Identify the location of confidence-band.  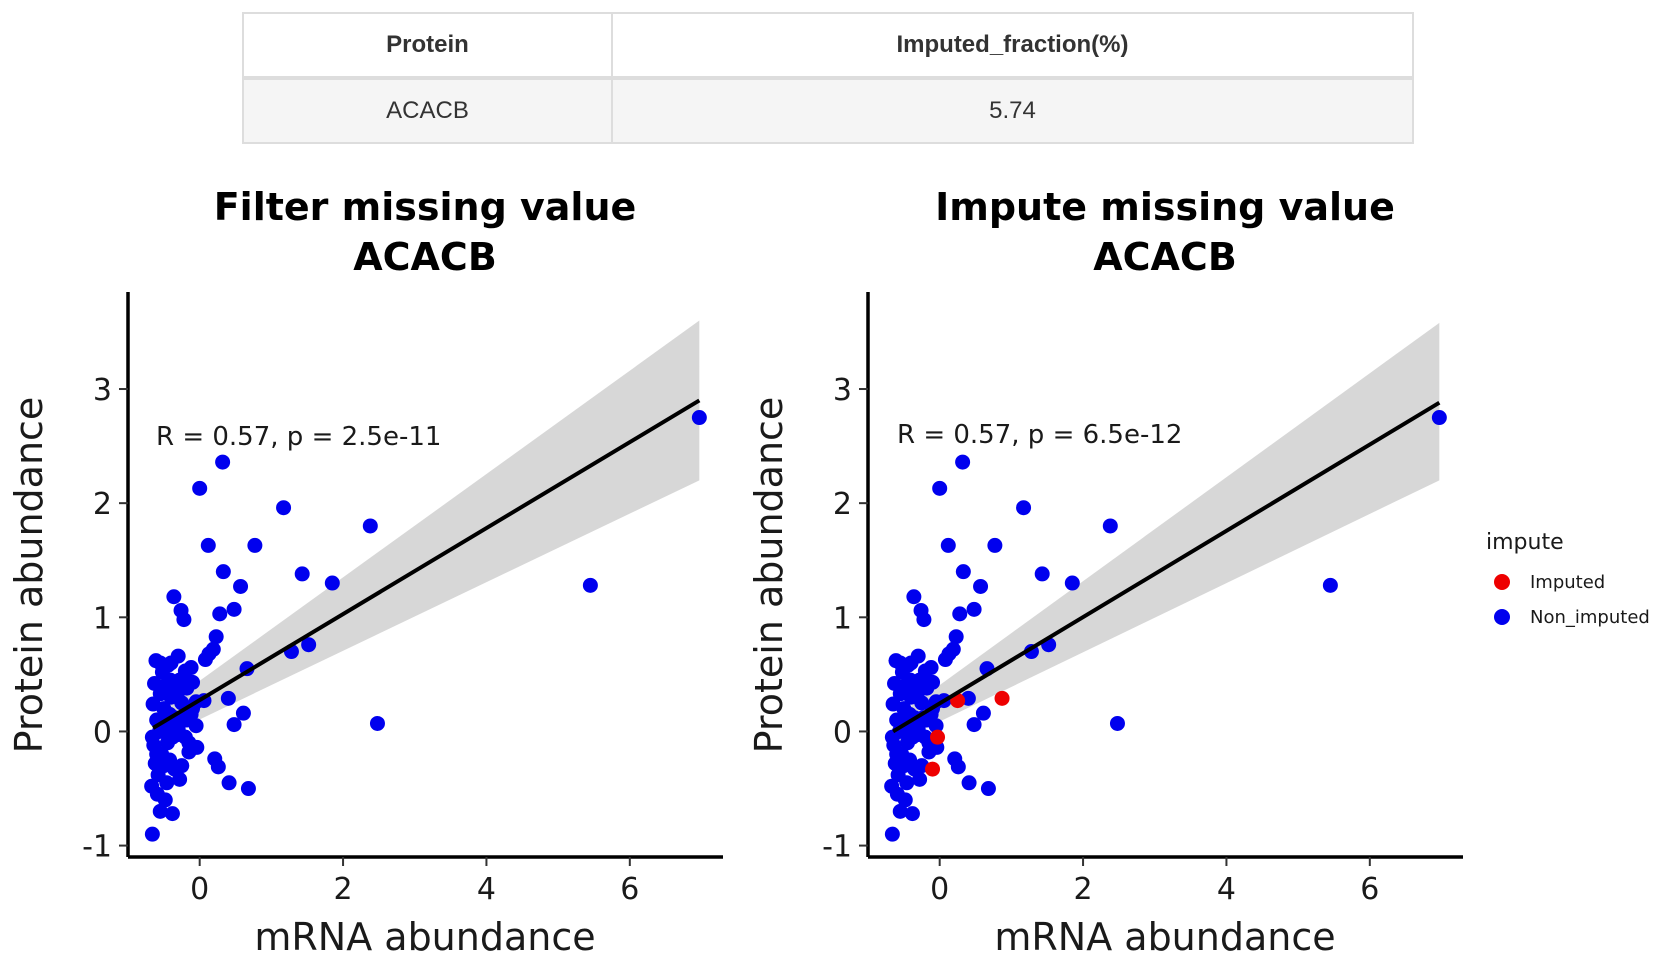
(426, 531).